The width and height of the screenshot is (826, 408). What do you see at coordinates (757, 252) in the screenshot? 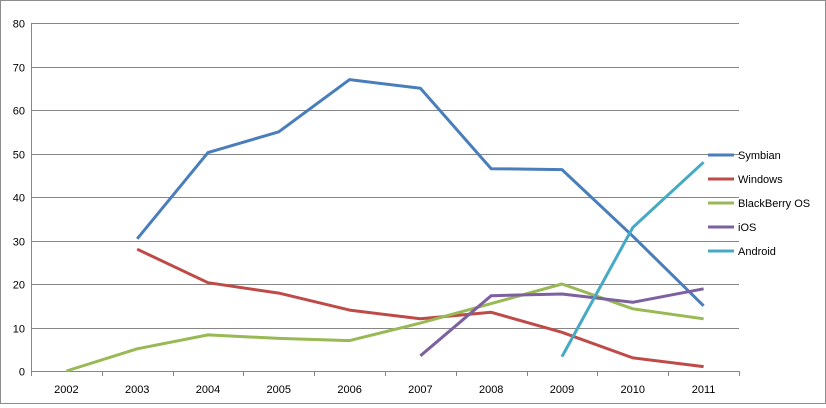
I see `legend-label: Android` at bounding box center [757, 252].